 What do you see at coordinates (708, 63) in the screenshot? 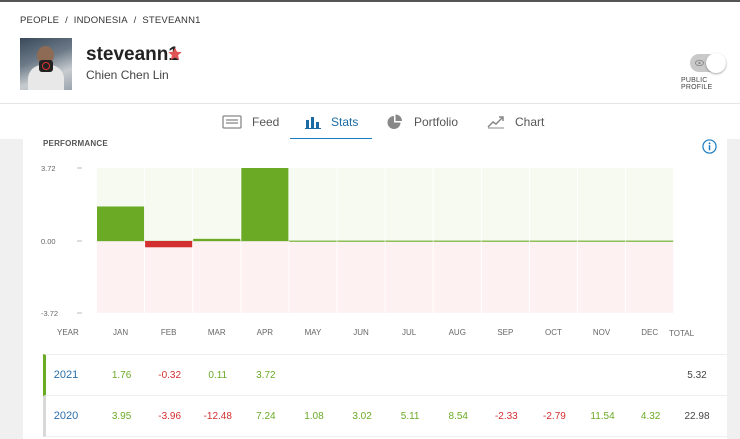
I see `public-profile-toggle` at bounding box center [708, 63].